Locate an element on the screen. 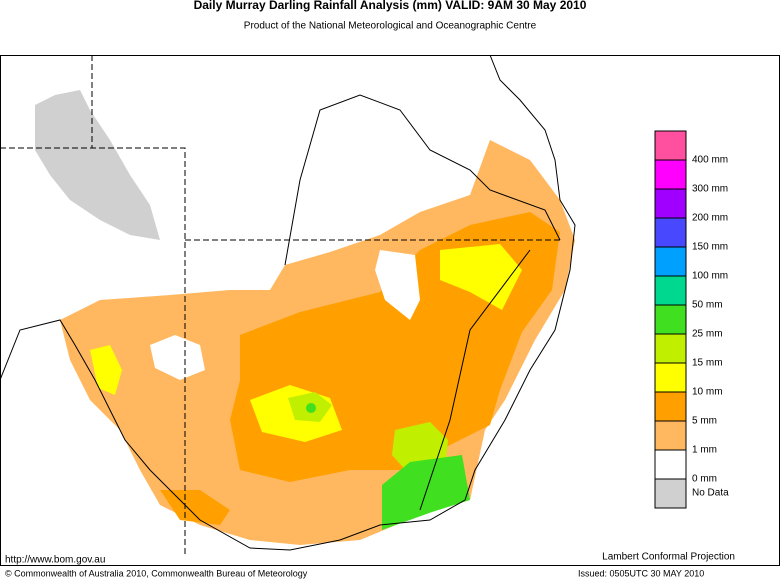 The width and height of the screenshot is (780, 584). legend-label: 15 mm is located at coordinates (707, 363).